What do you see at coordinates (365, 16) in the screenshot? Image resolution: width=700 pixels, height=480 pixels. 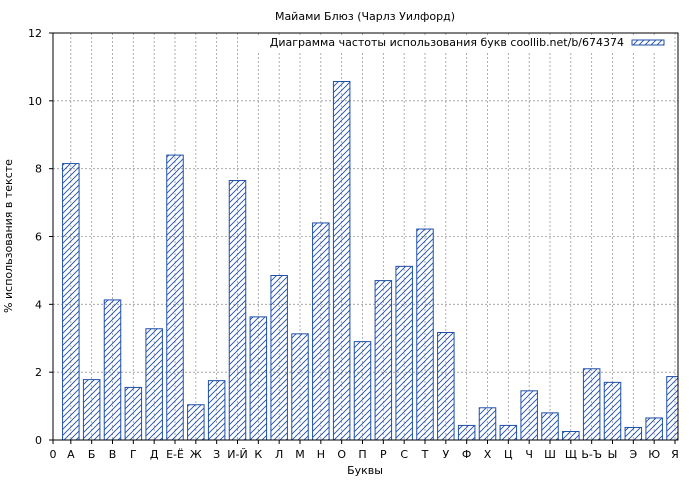 I see `chart-title: Майами Блюз (Чарлз Уилфорд)` at bounding box center [365, 16].